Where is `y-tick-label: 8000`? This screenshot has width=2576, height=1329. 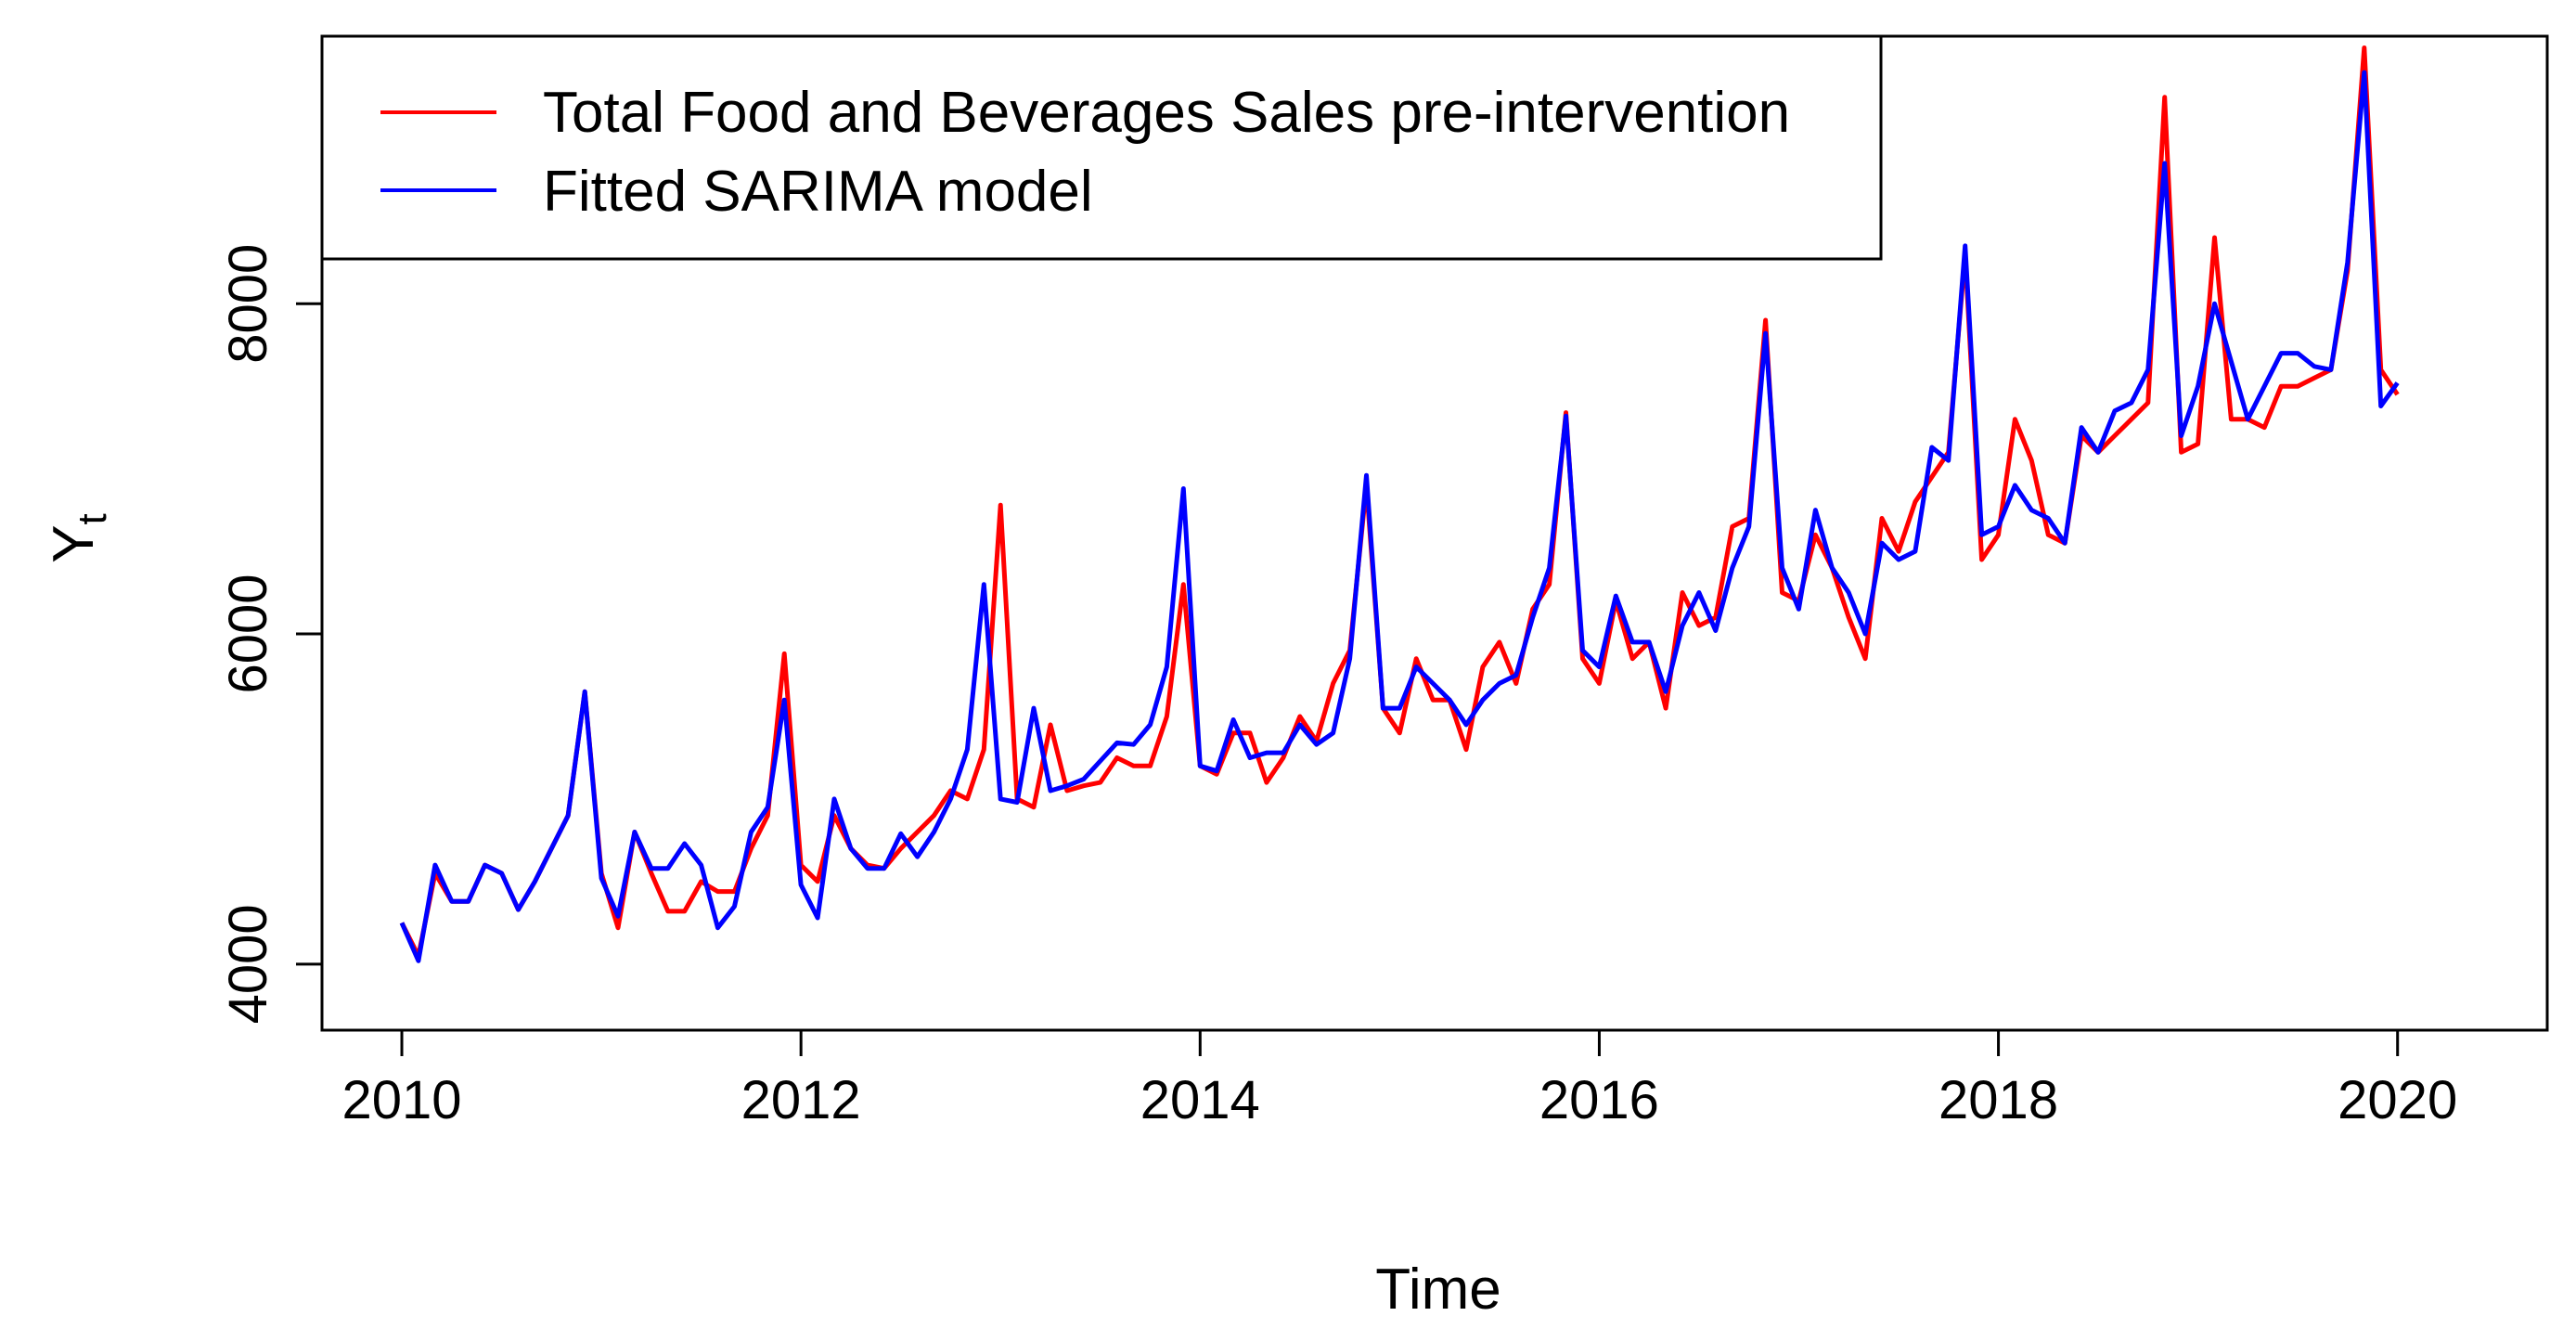 y-tick-label: 8000 is located at coordinates (248, 304).